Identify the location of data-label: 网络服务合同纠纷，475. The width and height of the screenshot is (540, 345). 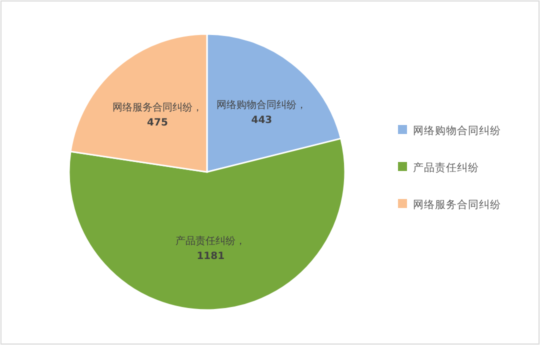
(157, 114).